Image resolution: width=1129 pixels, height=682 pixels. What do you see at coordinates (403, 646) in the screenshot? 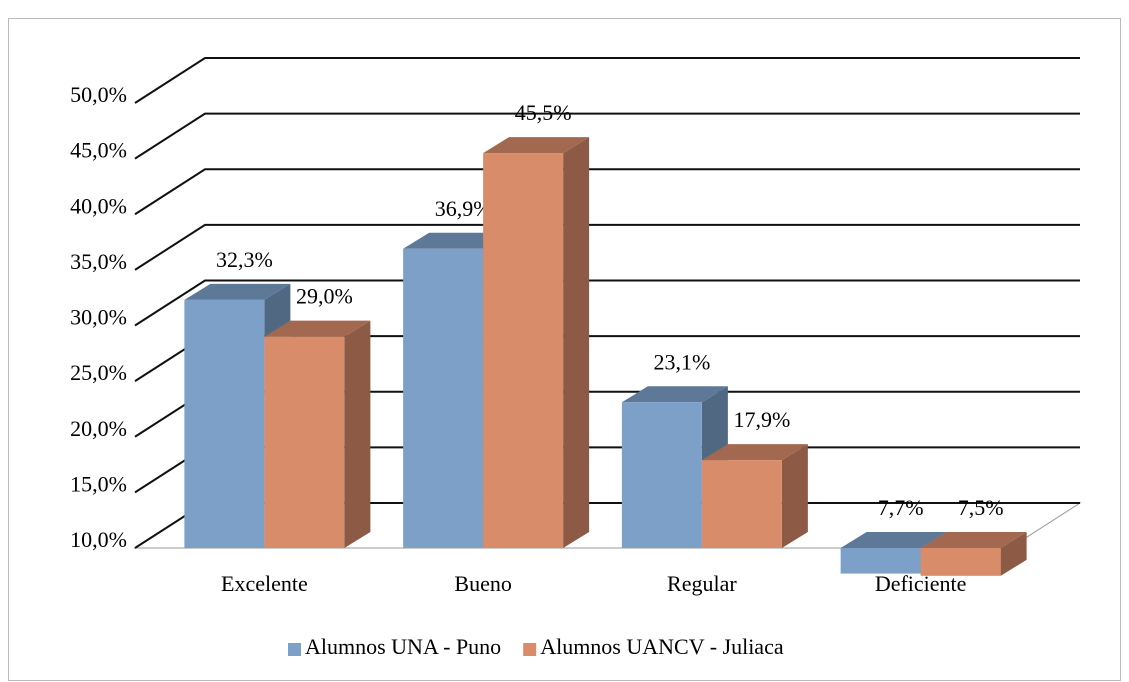
I see `legend-label: Alumnos UNA - Puno` at bounding box center [403, 646].